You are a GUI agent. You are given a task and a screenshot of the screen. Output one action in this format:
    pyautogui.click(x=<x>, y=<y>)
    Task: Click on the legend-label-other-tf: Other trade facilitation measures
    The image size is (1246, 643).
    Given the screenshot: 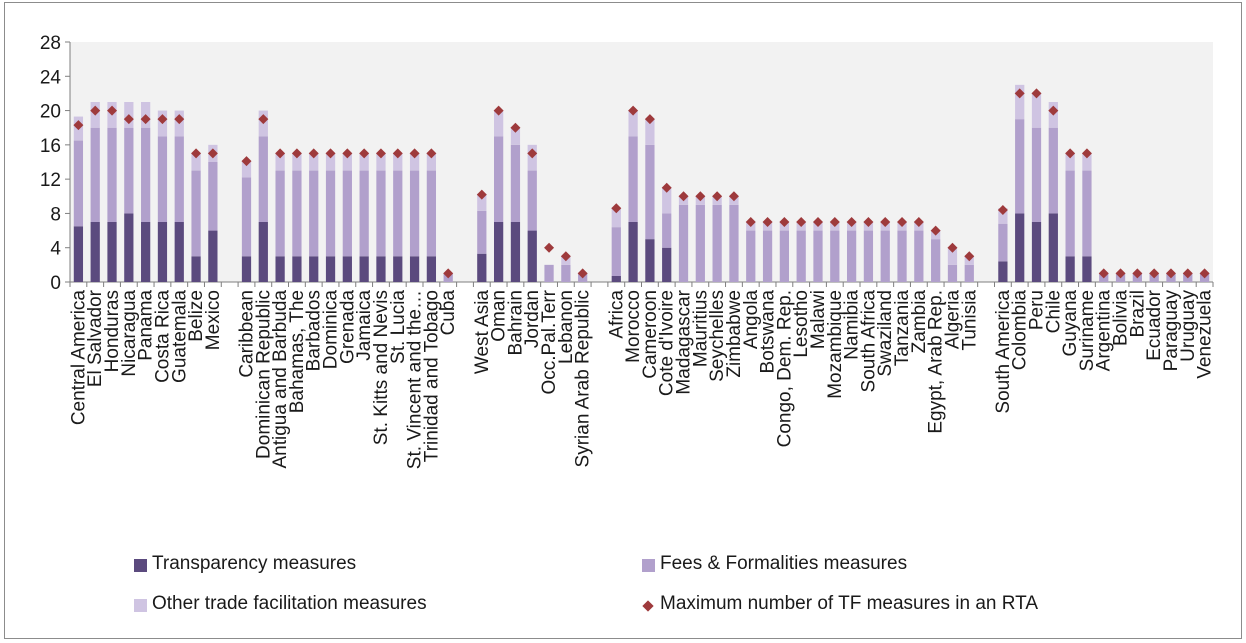 What is the action you would take?
    pyautogui.click(x=289, y=603)
    